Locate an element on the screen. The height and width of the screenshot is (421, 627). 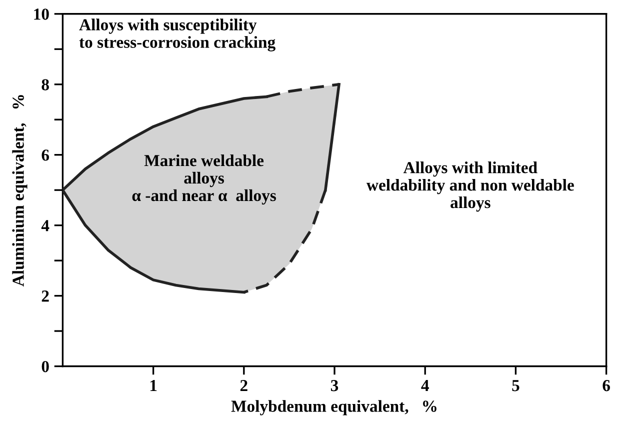
x-tick-label: 2 is located at coordinates (244, 386).